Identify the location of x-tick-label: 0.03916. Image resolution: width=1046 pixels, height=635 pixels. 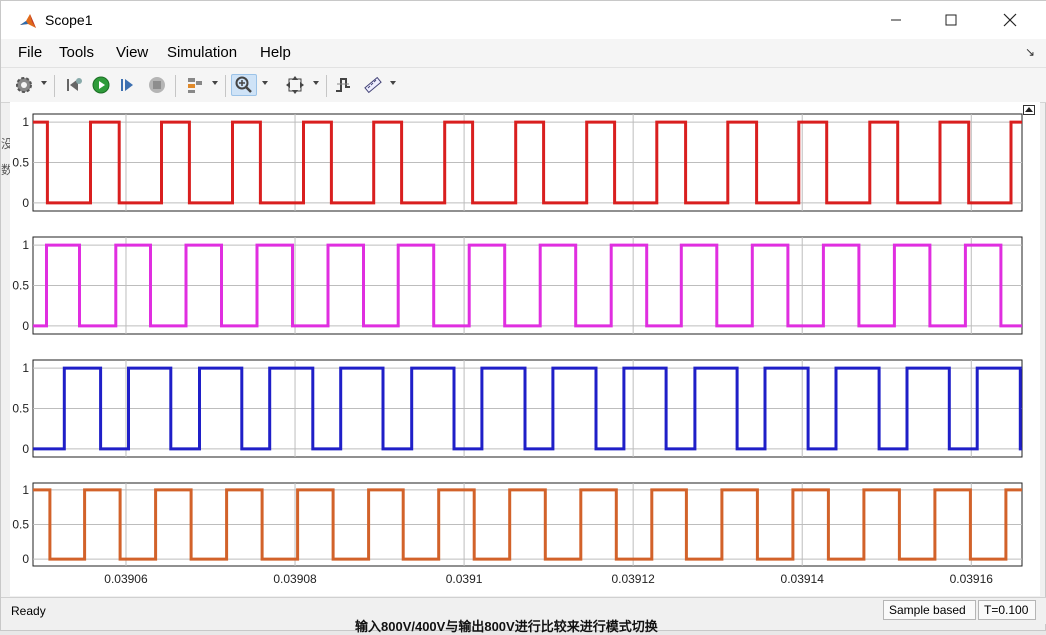
(972, 579).